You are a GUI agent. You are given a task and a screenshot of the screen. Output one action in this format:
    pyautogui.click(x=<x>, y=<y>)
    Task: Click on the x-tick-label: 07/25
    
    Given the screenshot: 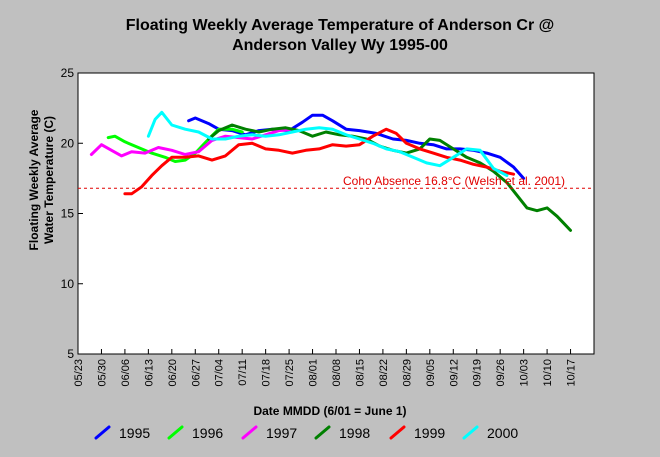 What is the action you would take?
    pyautogui.click(x=290, y=373)
    